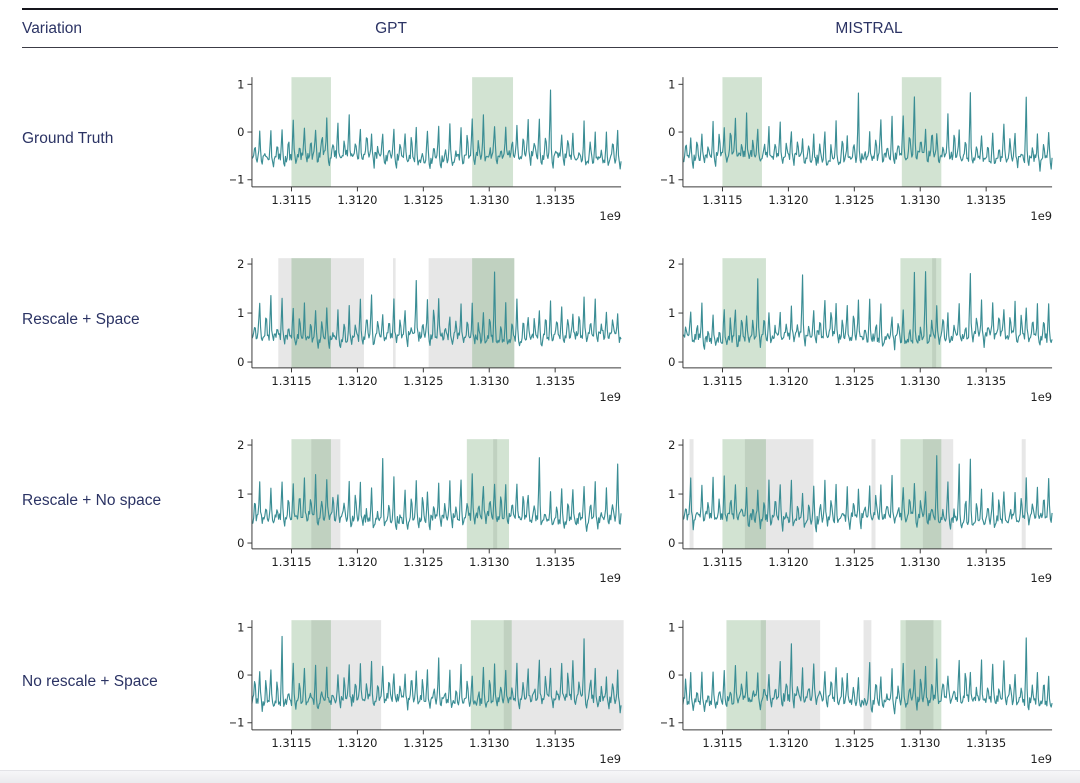 Image resolution: width=1080 pixels, height=783 pixels. What do you see at coordinates (860, 330) in the screenshot?
I see `chart-rescale-space-mistral: 0 1 2 1.3115 1.3120 1.3125 1.3130 1.3135 1e9` at bounding box center [860, 330].